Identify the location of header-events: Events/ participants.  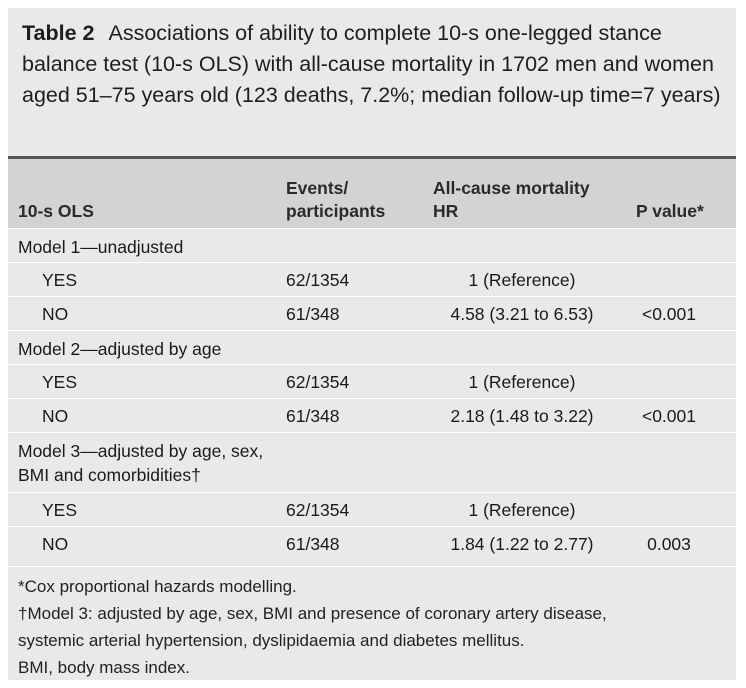
(335, 200).